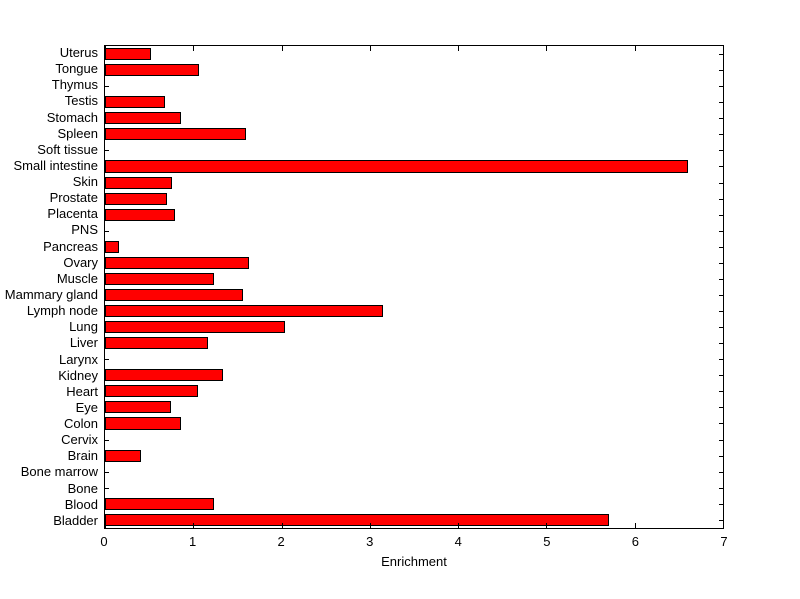  Describe the element at coordinates (139, 182) in the screenshot. I see `bar-skin` at that location.